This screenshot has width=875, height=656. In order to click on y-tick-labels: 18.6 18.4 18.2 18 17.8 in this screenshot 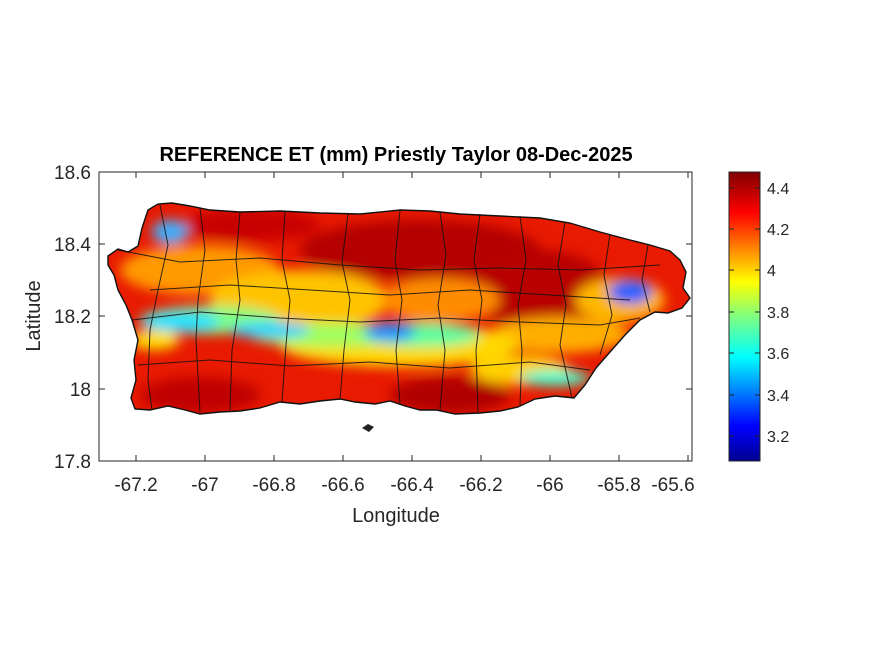, I will do `click(72, 318)`.